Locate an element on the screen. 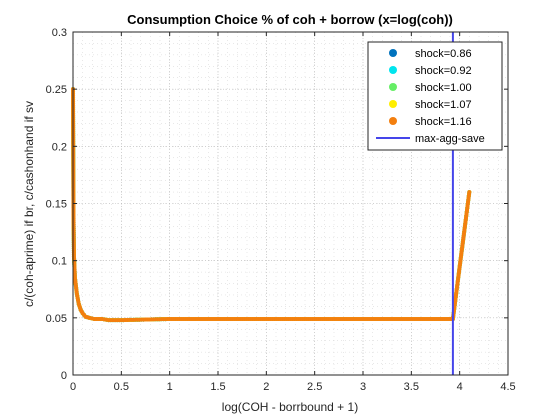 Image resolution: width=560 pixels, height=420 pixels. x-tick-label: 1.5 is located at coordinates (217, 387).